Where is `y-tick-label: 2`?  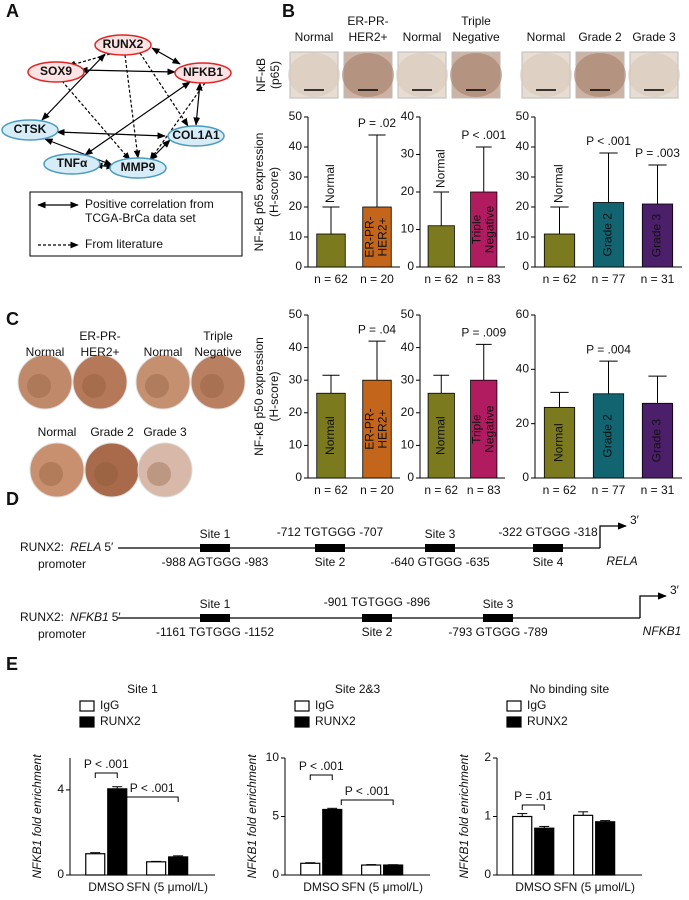
y-tick-label: 2 is located at coordinates (487, 757).